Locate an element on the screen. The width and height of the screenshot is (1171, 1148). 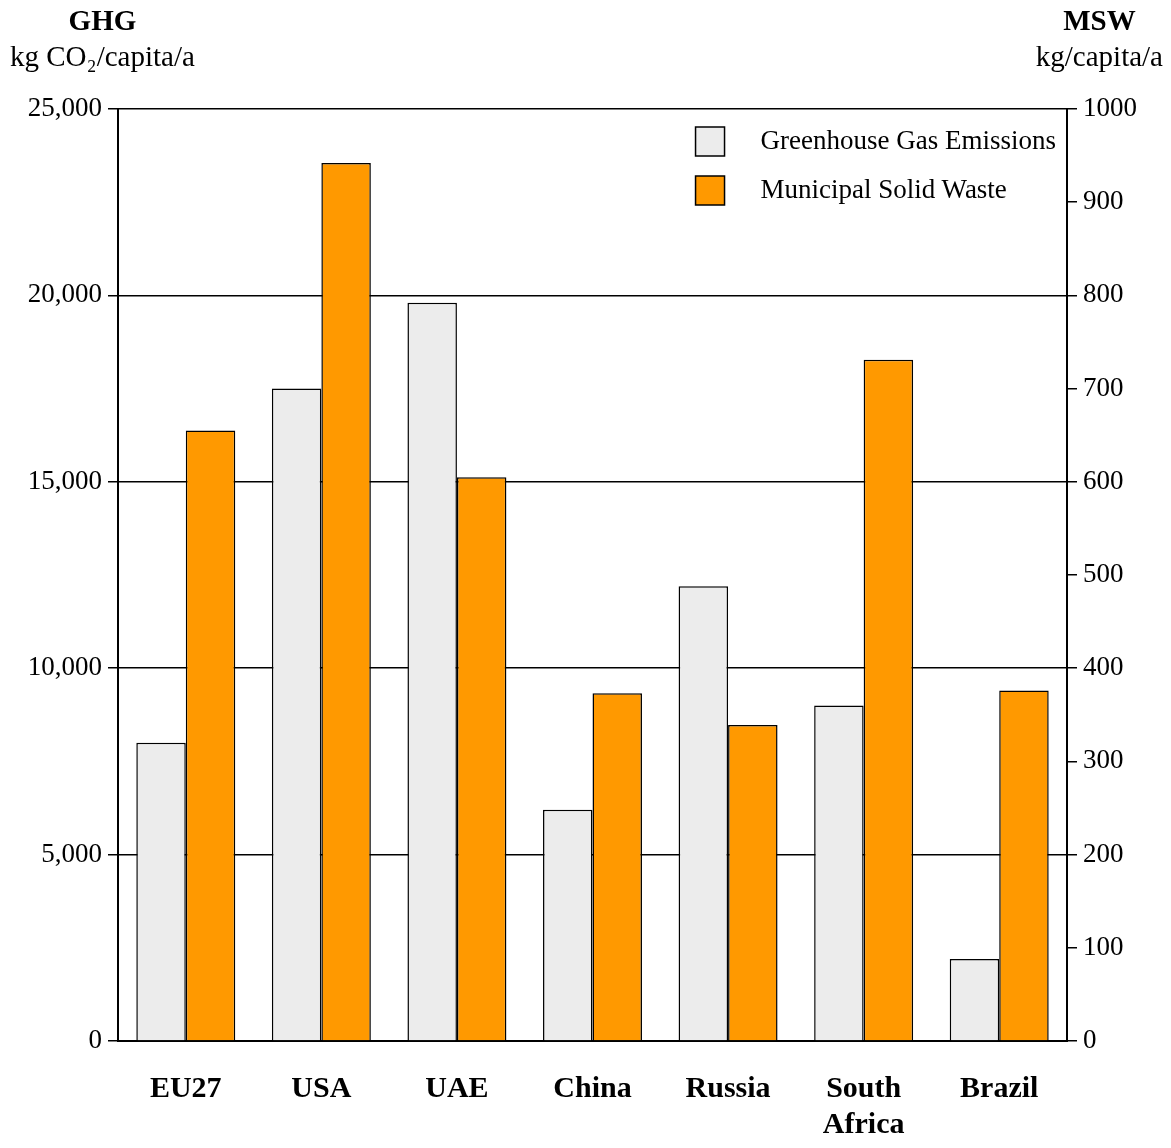
x-tick-label: Brazil is located at coordinates (999, 1086).